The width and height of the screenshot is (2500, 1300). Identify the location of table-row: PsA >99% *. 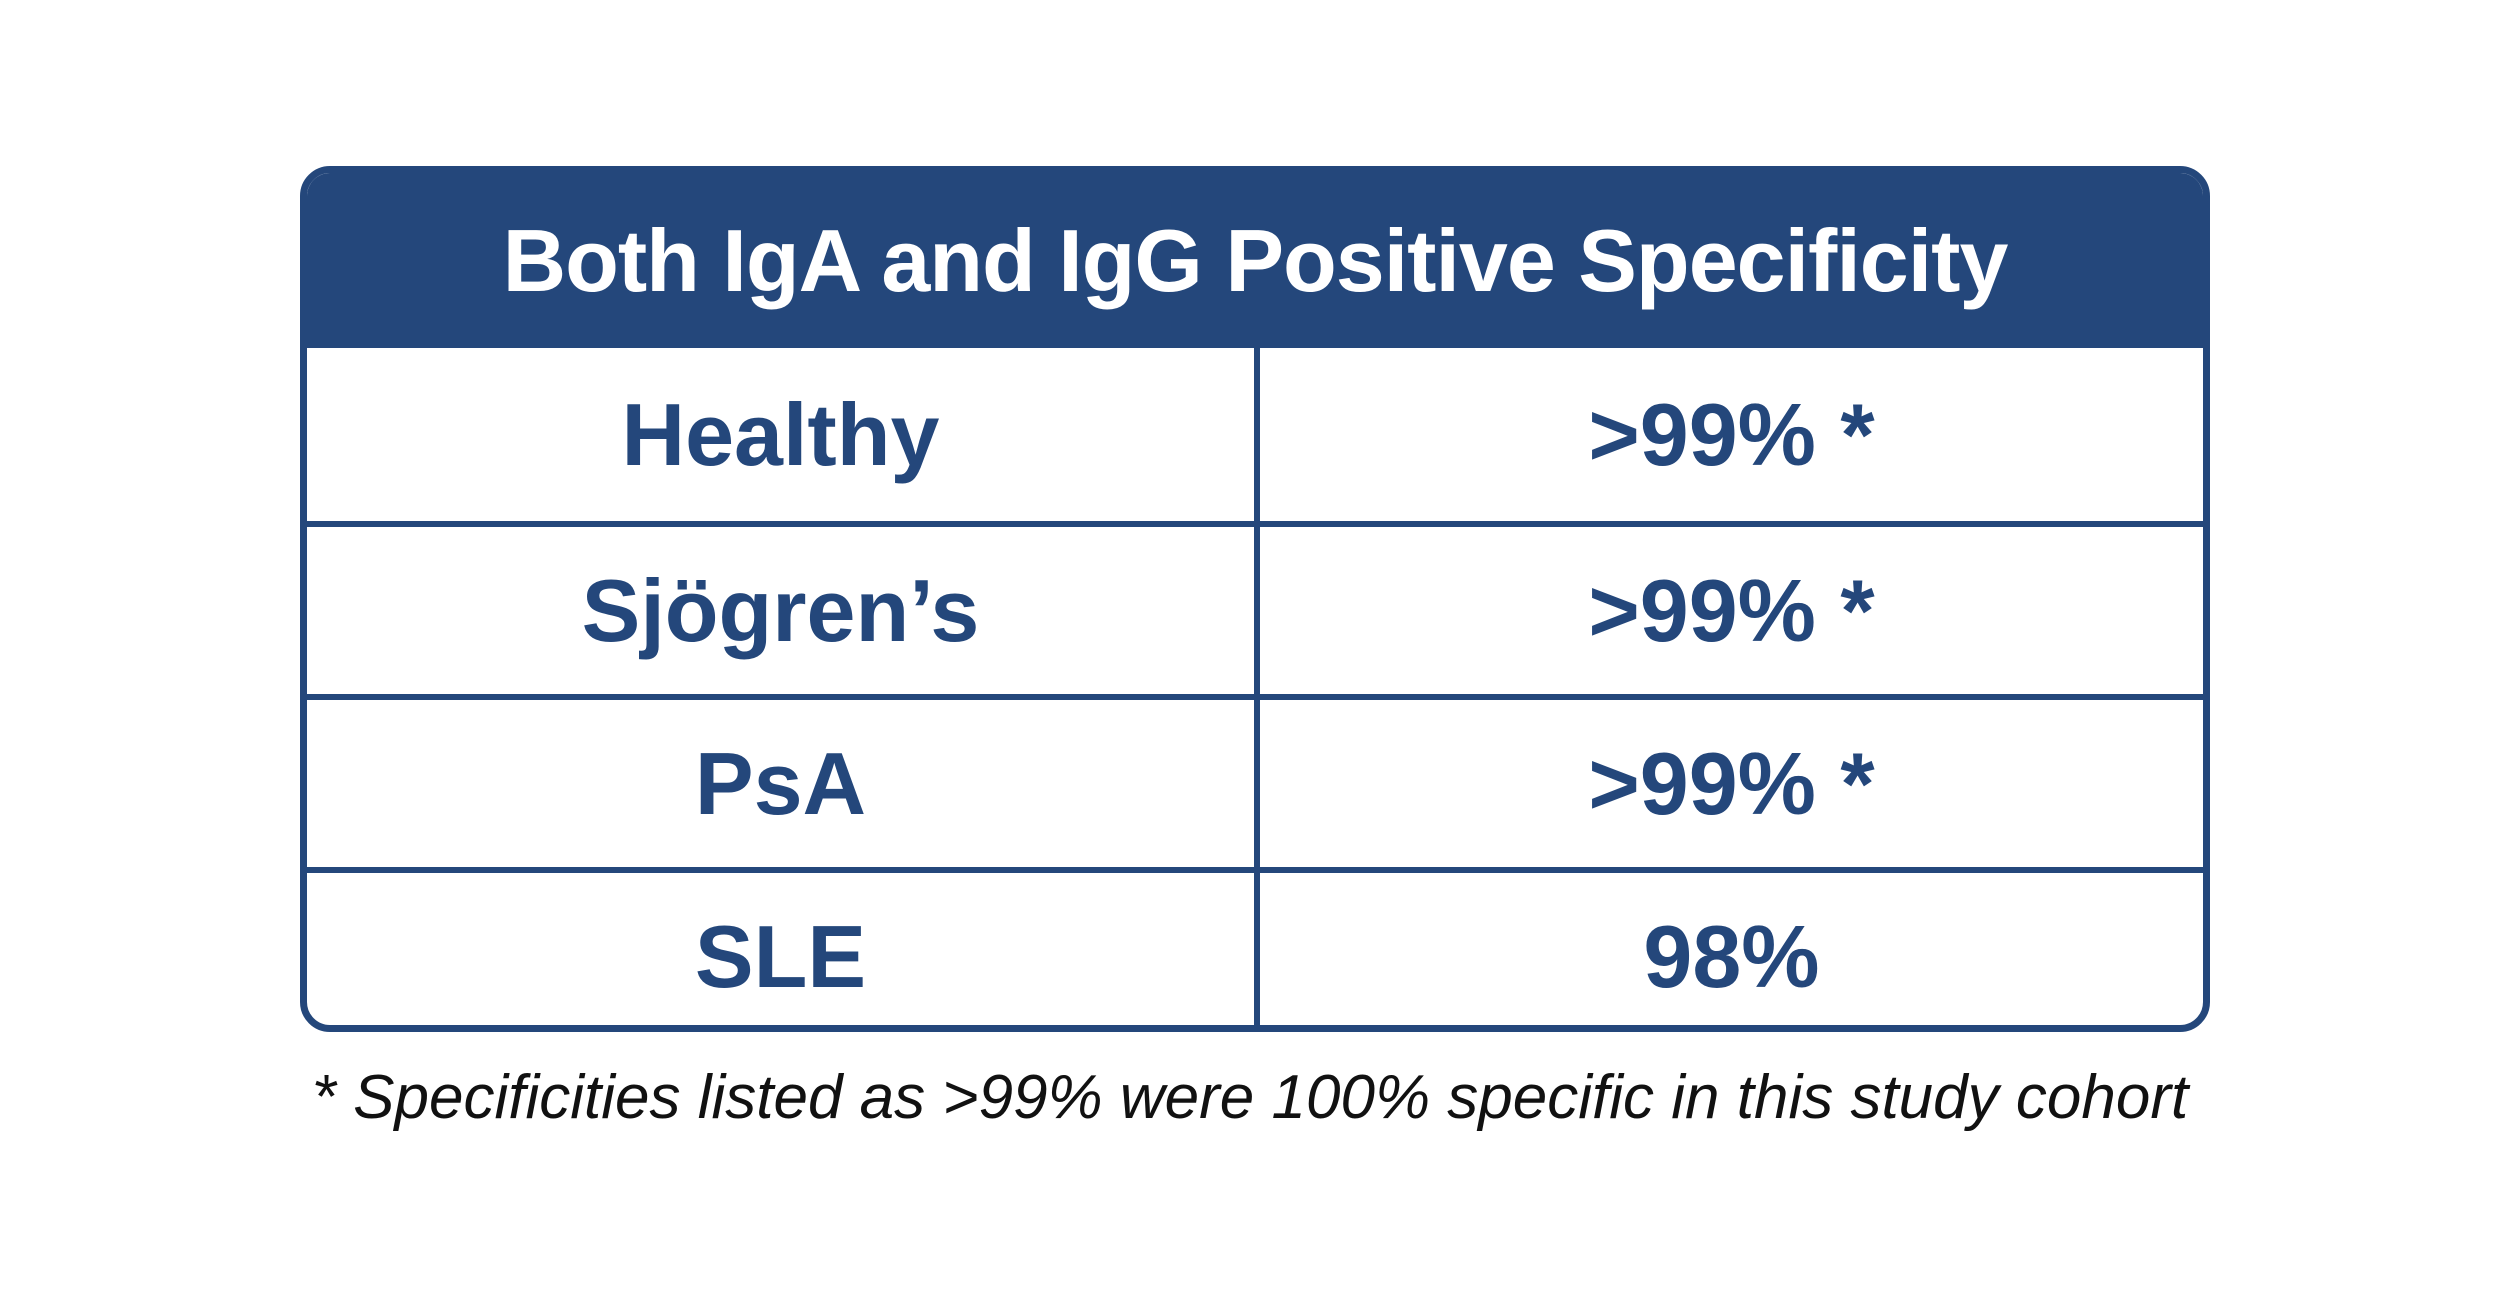
(1255, 780).